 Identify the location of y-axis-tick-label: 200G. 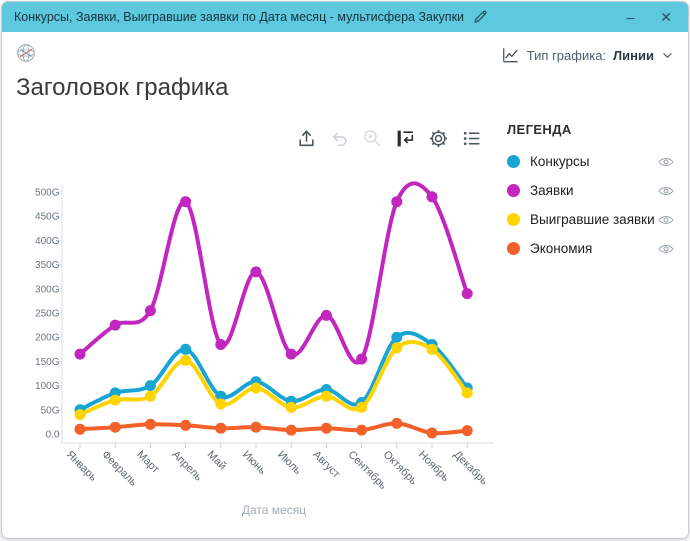
(47, 338).